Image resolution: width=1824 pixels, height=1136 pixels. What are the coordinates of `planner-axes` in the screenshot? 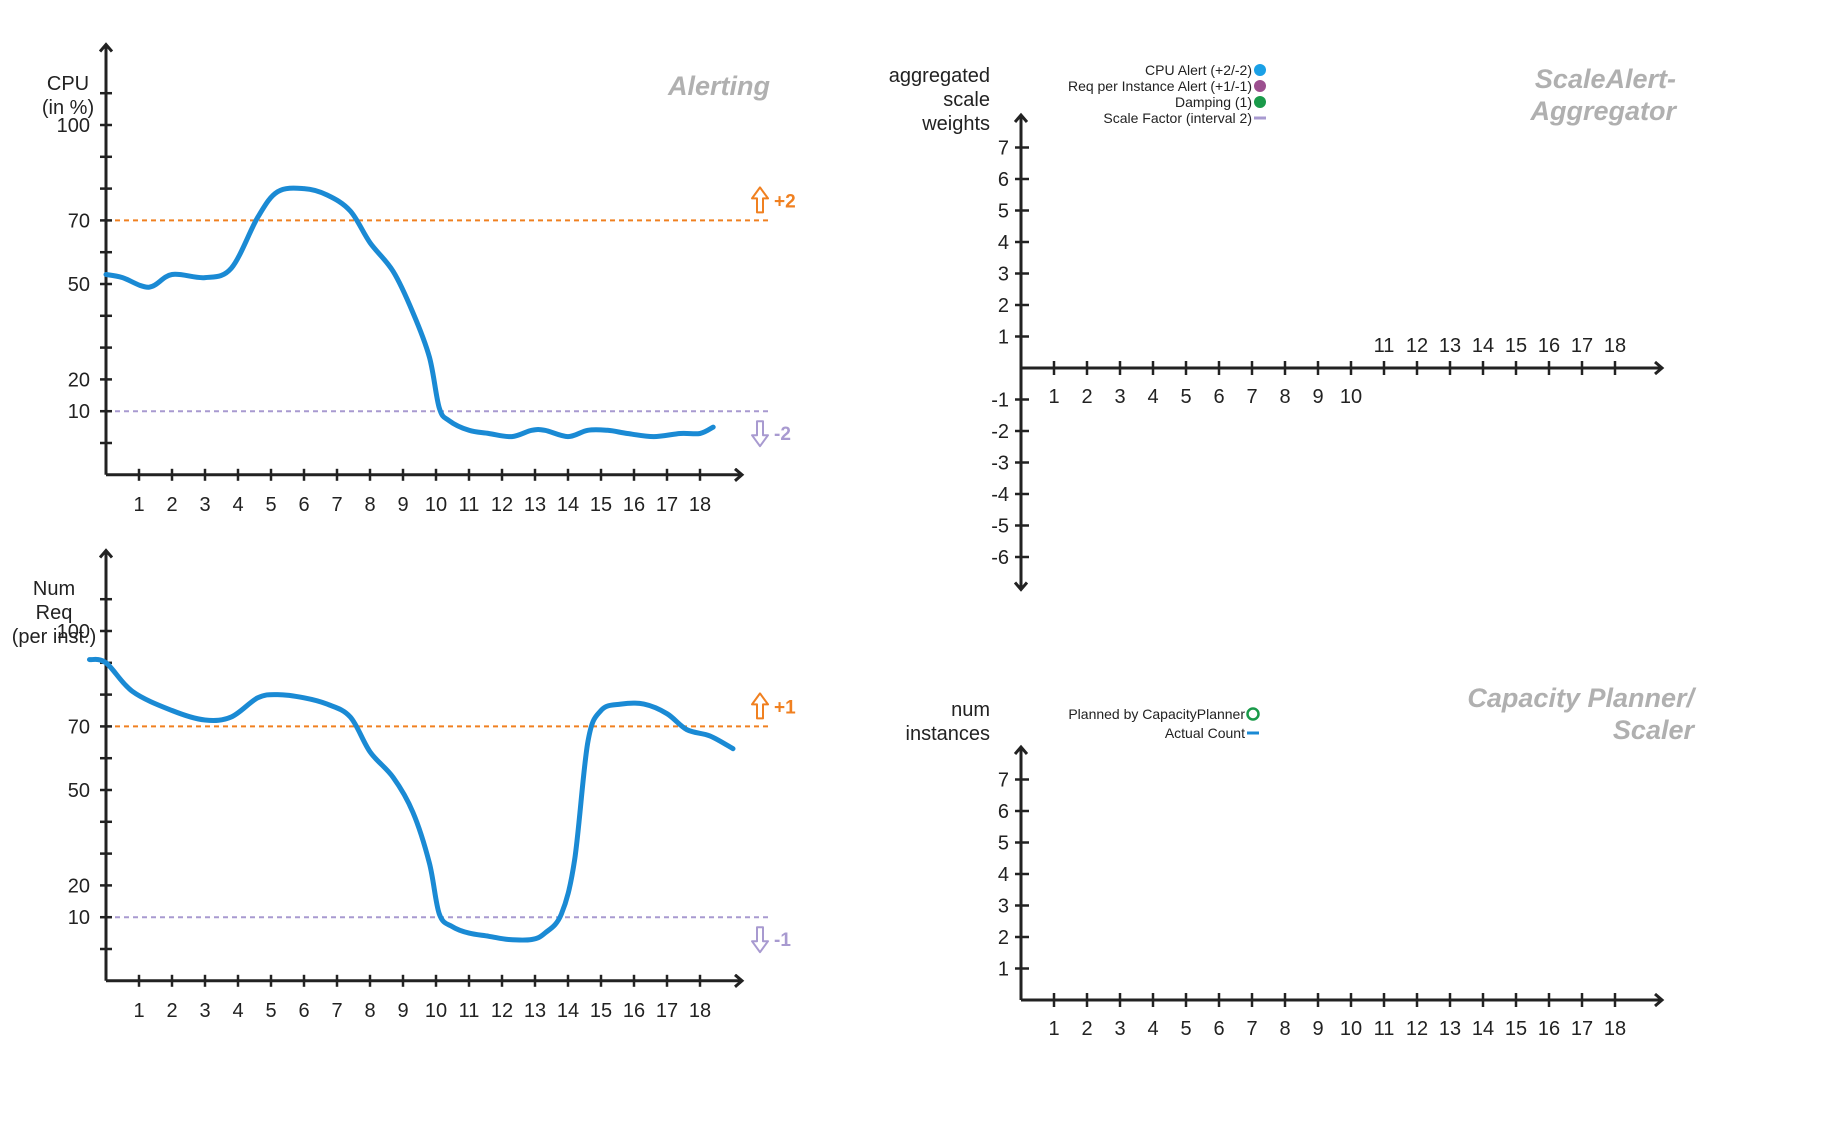 It's located at (1341, 874).